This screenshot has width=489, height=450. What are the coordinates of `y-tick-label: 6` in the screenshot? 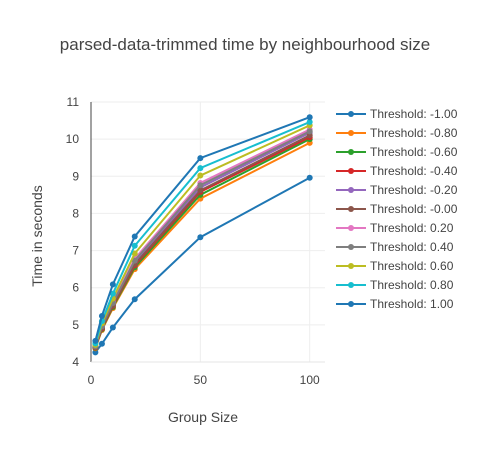 It's located at (75, 288).